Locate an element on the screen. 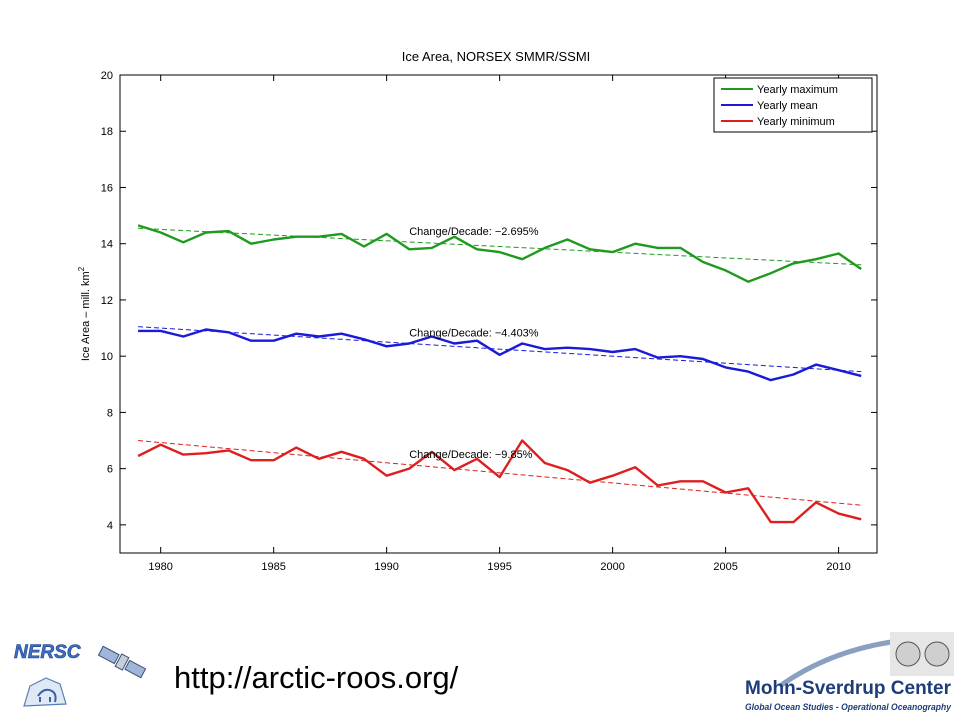 This screenshot has width=960, height=720. legend: Yearly maximum Yearly mean Yearly minimum is located at coordinates (793, 105).